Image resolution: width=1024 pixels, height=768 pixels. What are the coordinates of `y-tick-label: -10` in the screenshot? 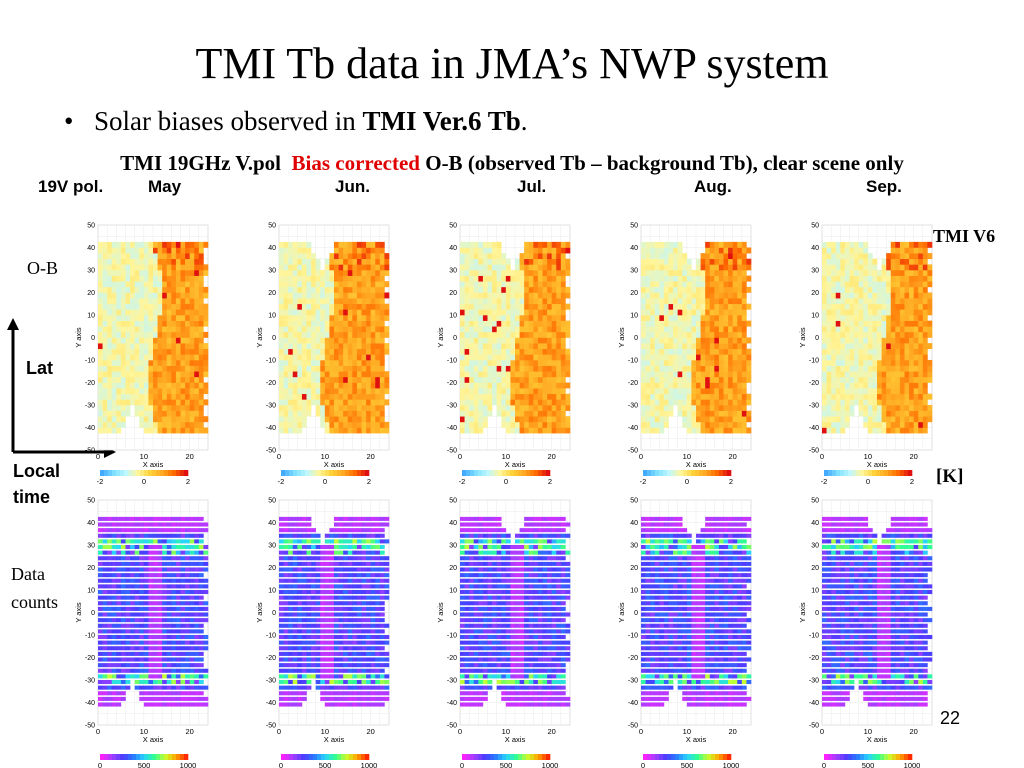 It's located at (271, 361).